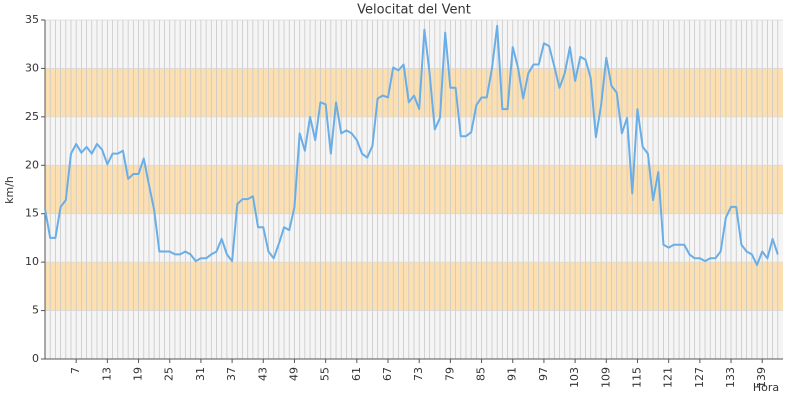 Image resolution: width=800 pixels, height=400 pixels. What do you see at coordinates (574, 377) in the screenshot?
I see `x-tick-label: 103` at bounding box center [574, 377].